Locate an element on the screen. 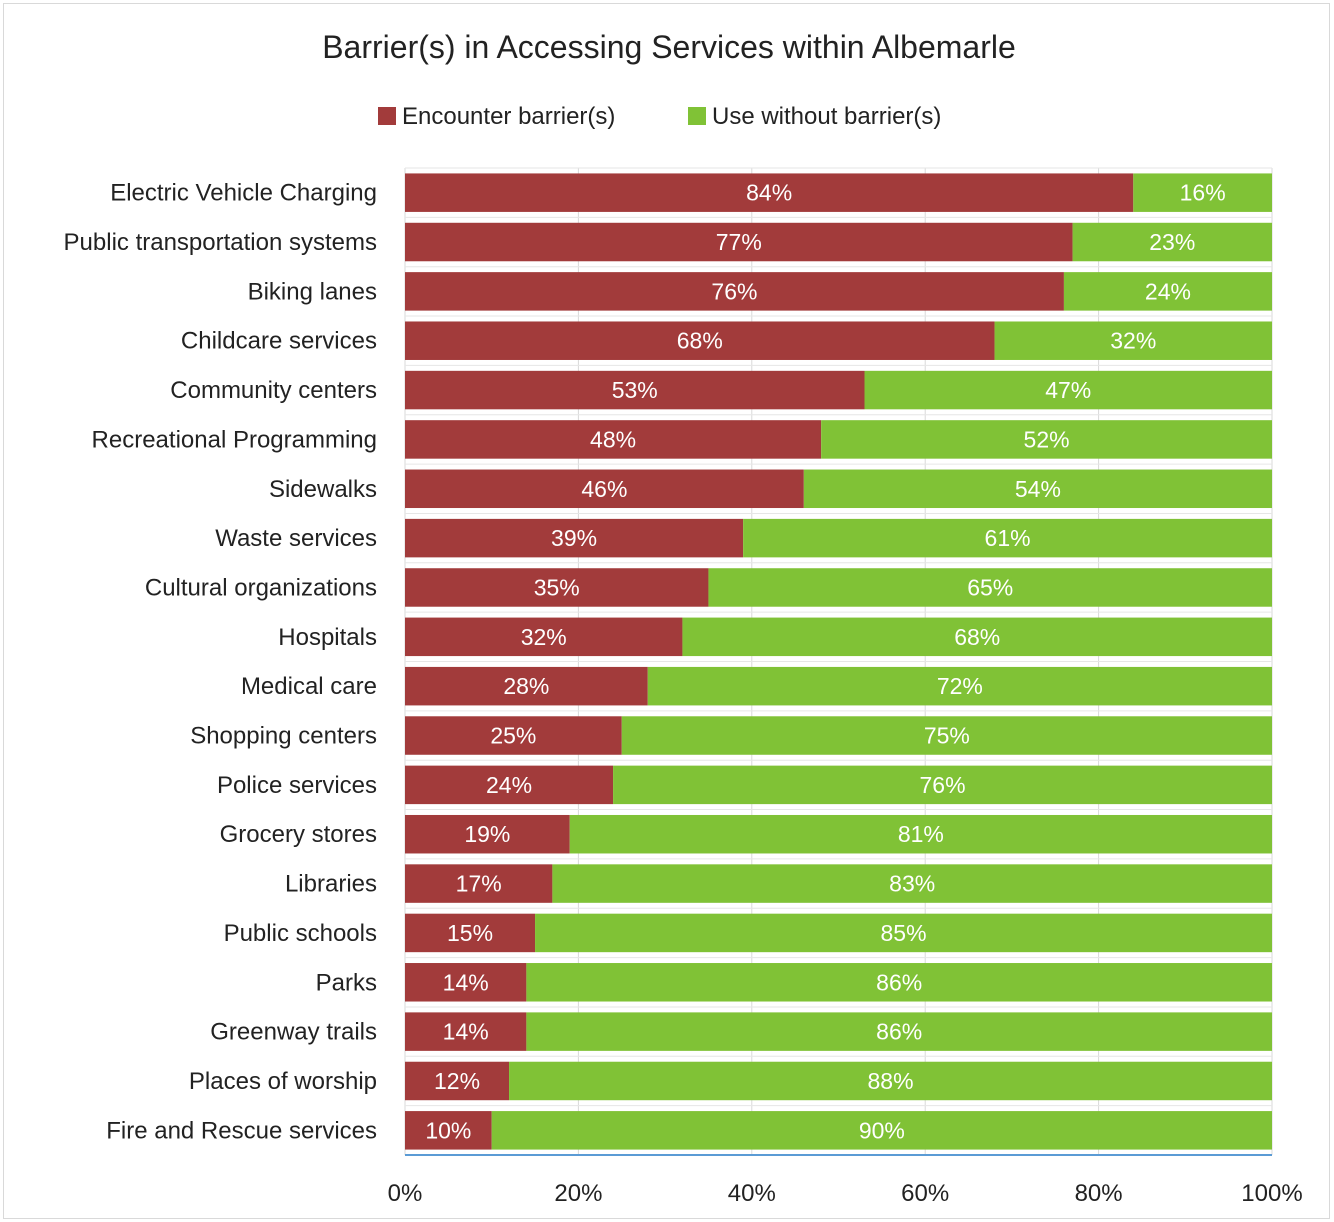 This screenshot has height=1222, width=1334. category-label: Medical care is located at coordinates (309, 686).